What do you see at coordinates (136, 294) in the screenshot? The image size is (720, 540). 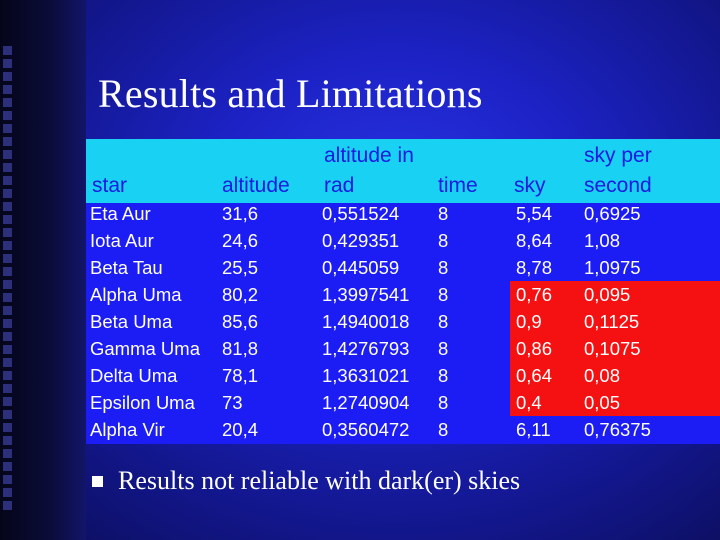 I see `star-cell: Alpha Uma` at bounding box center [136, 294].